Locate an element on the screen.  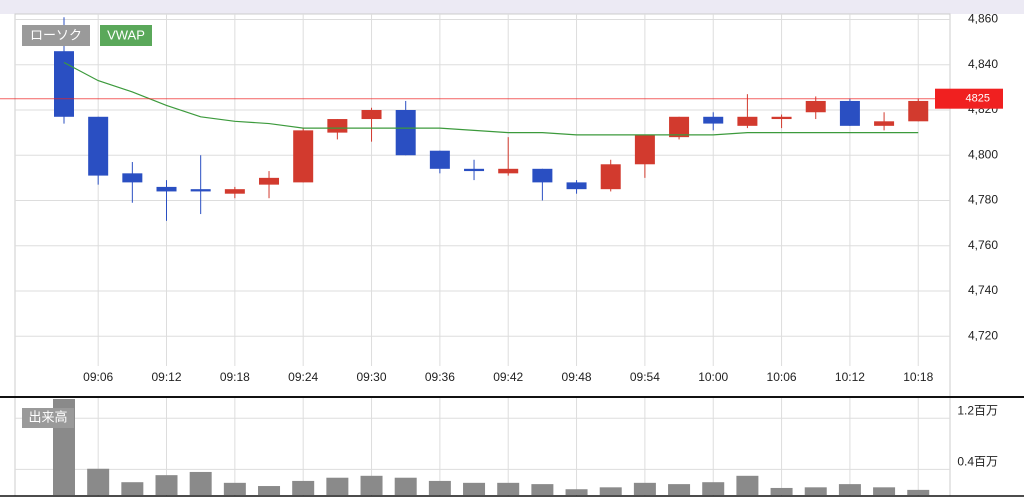
x-tick-label: 09:36 is located at coordinates (440, 377).